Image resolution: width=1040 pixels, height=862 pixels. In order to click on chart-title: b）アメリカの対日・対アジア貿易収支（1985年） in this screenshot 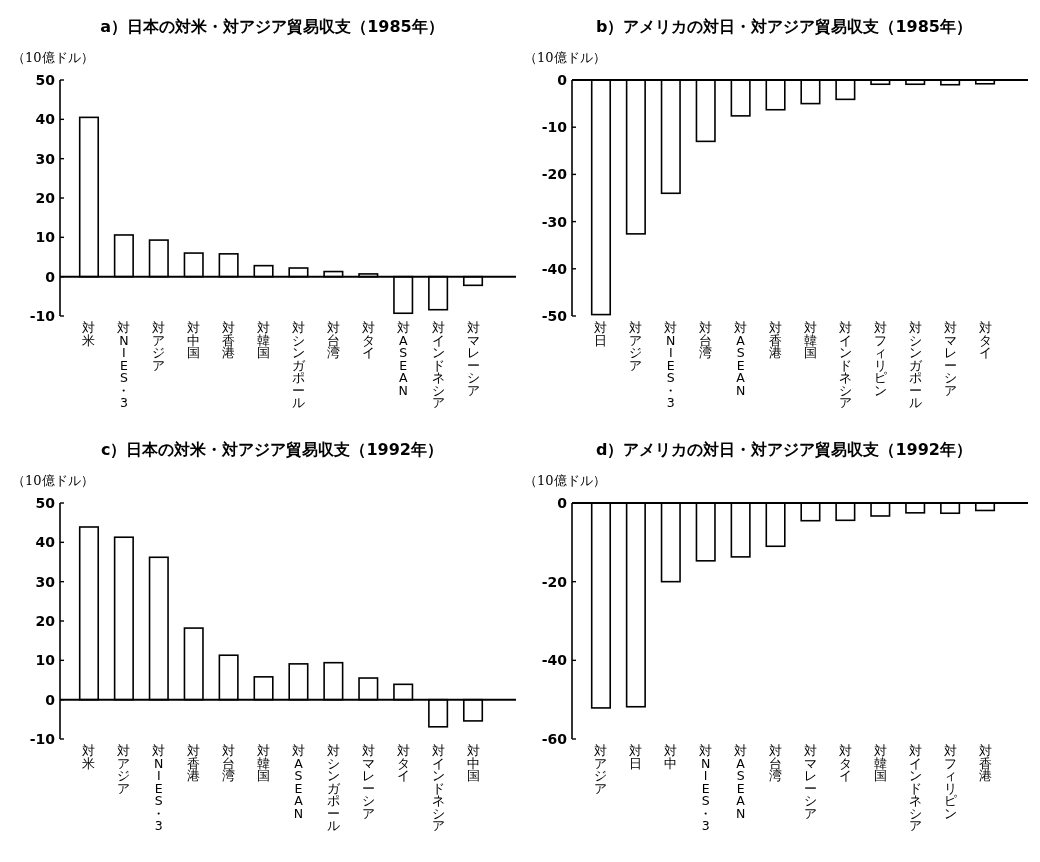, I will do `click(784, 26)`.